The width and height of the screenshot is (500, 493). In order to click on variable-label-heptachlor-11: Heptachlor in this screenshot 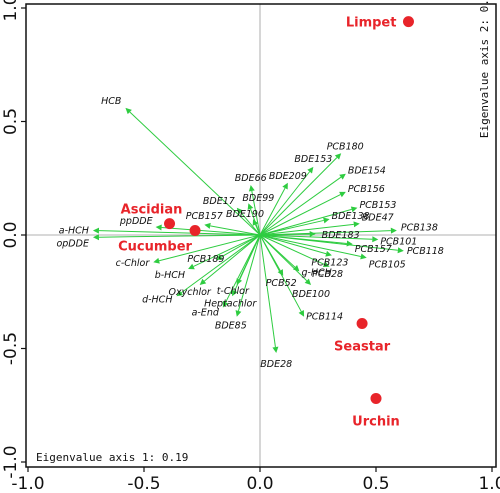, I will do `click(230, 303)`.